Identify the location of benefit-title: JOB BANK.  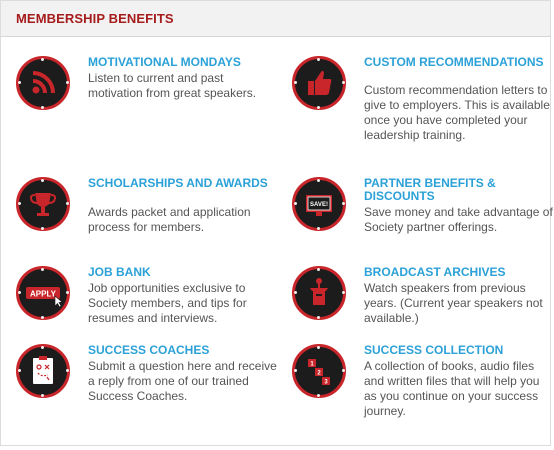
(119, 272).